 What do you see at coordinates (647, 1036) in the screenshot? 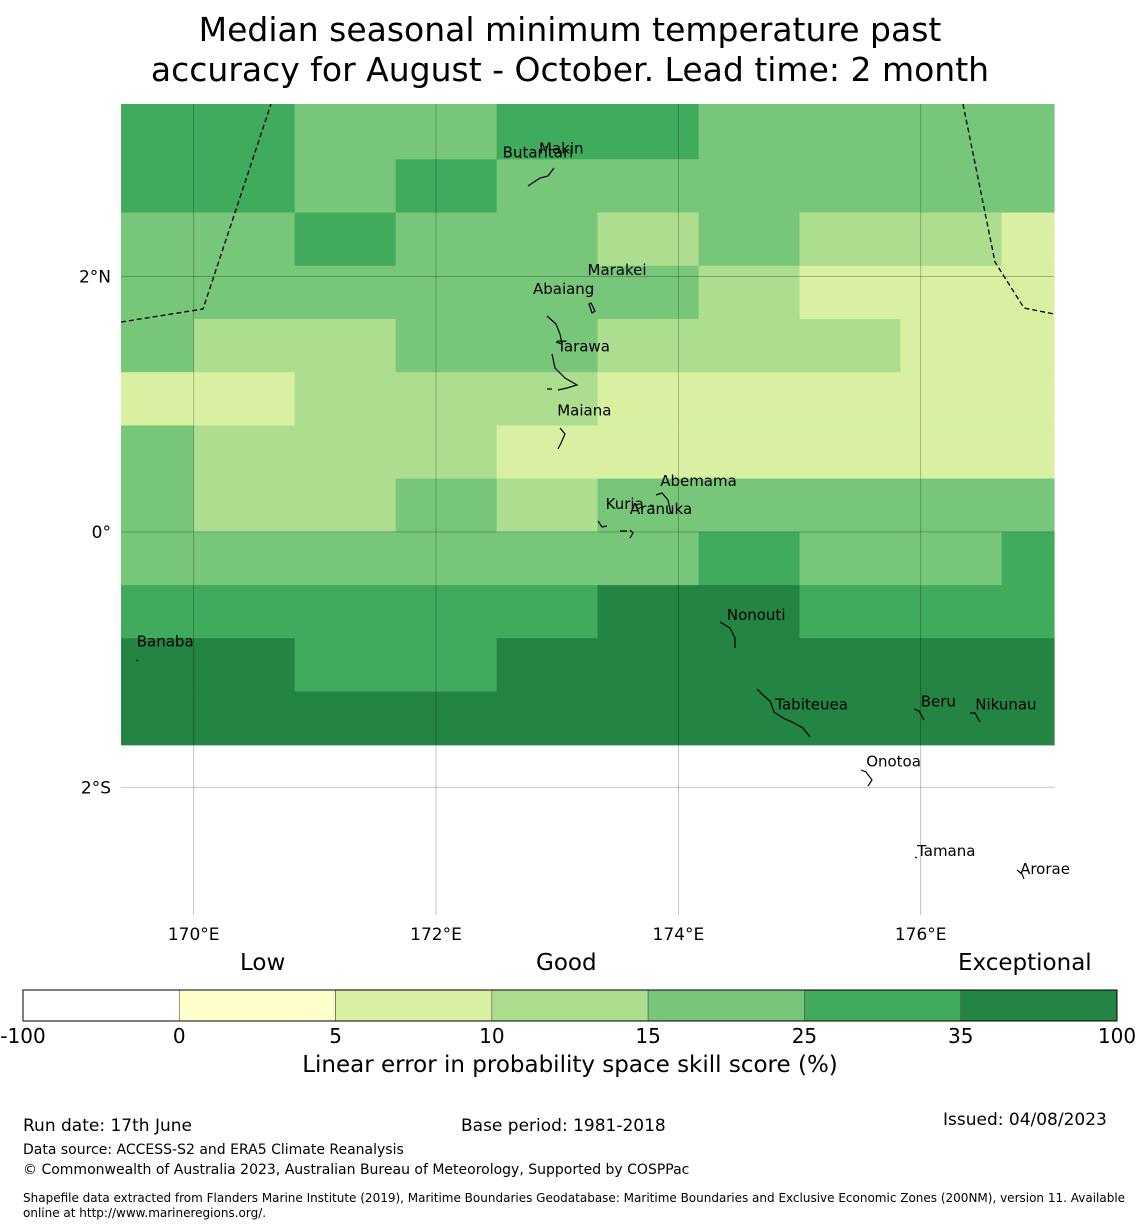
I see `colorbar-tick-label: 15` at bounding box center [647, 1036].